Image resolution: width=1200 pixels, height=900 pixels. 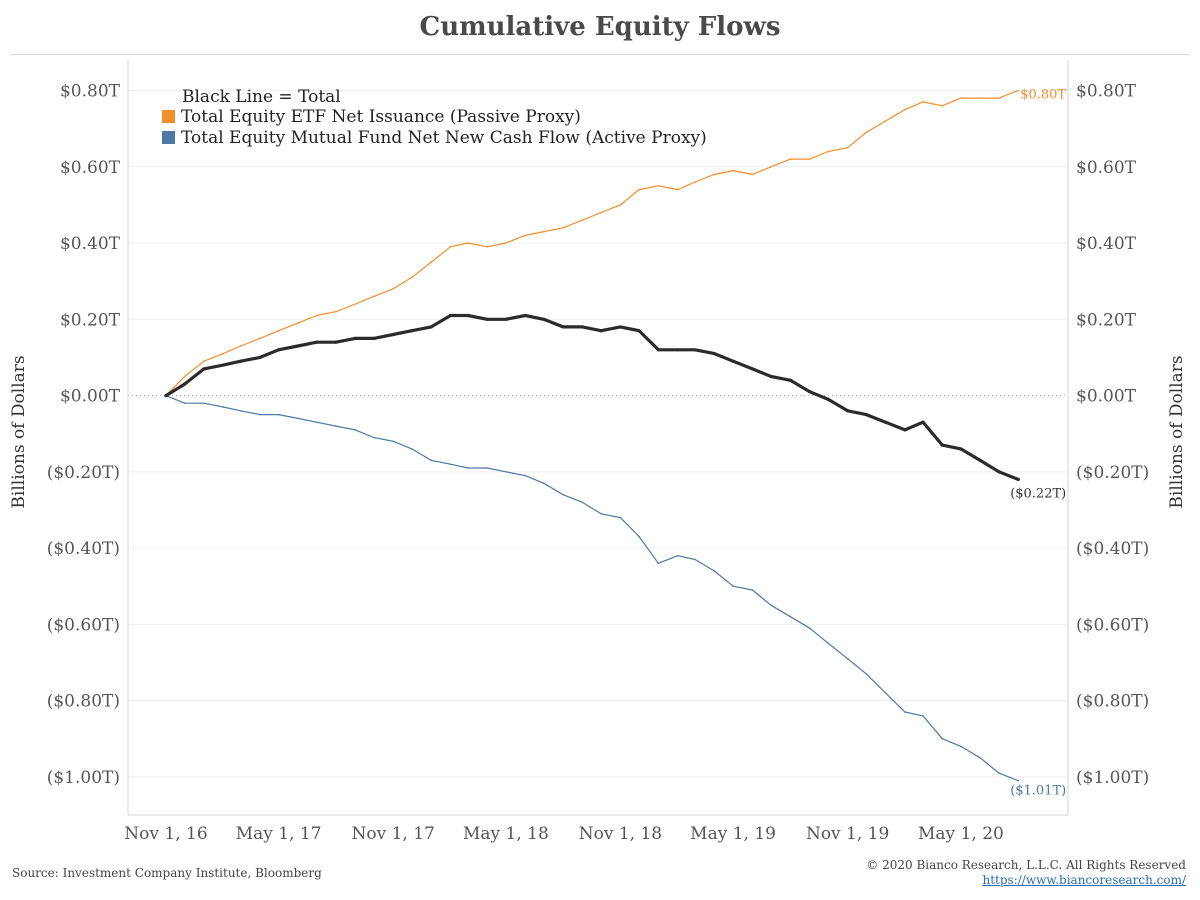 I want to click on y-tick-label-left: ($0.60T), so click(x=83, y=625).